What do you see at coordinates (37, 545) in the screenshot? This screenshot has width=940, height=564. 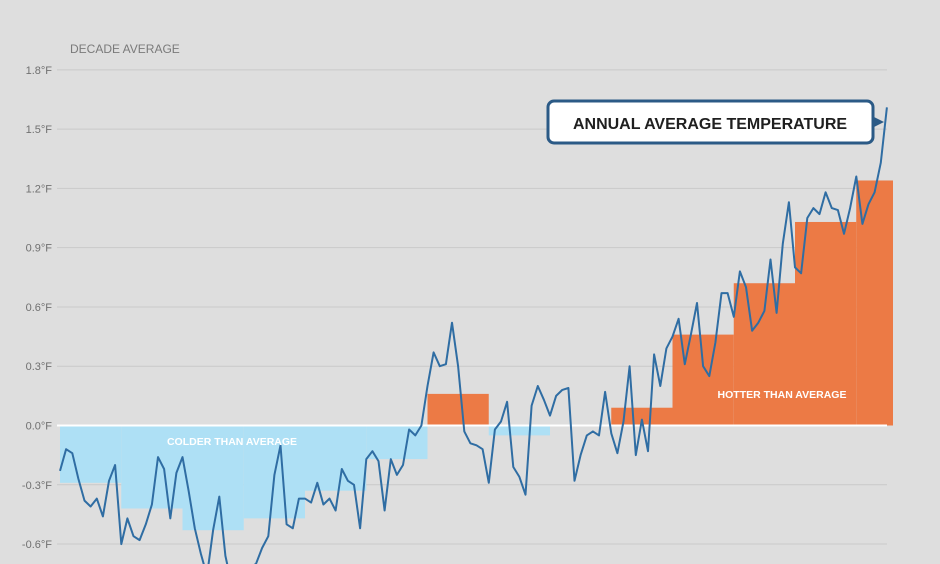 I see `y-tick-label: -0.6°F` at bounding box center [37, 545].